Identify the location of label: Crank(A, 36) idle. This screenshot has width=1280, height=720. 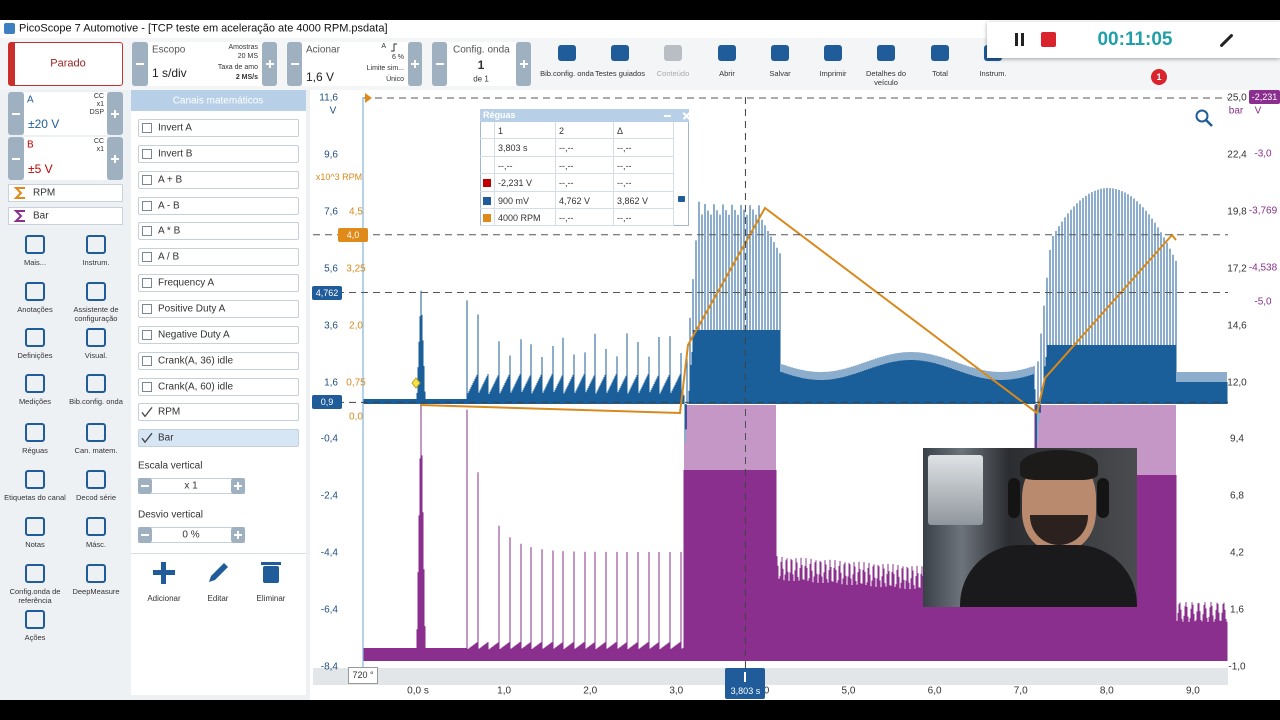
(196, 360).